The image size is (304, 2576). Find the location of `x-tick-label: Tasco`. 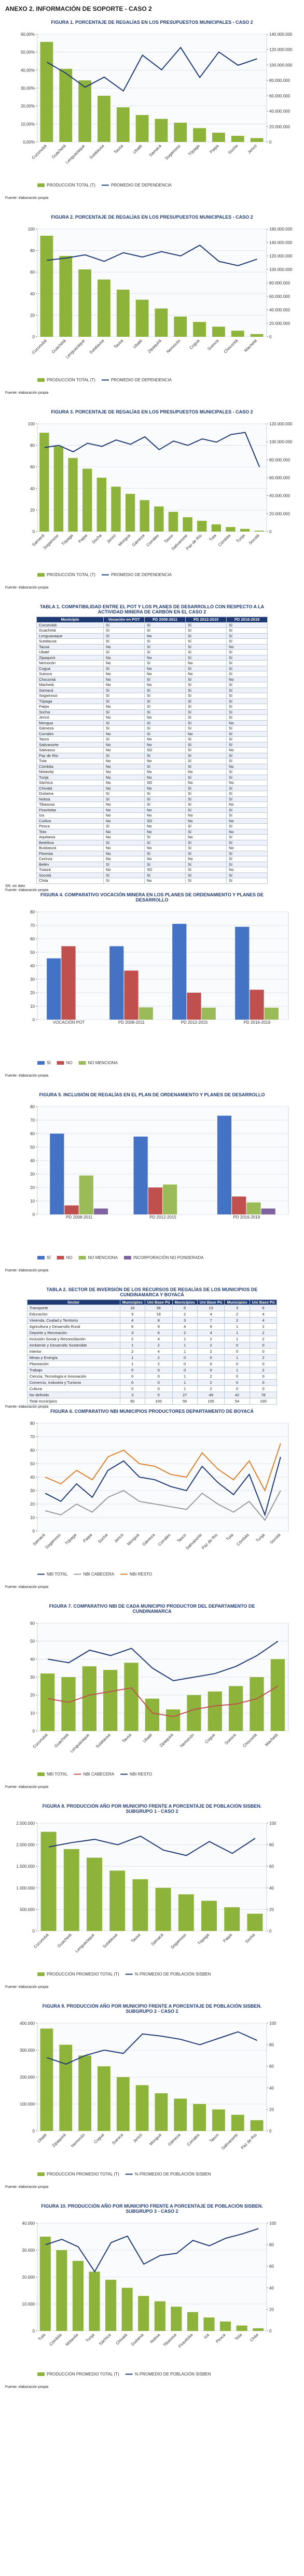

x-tick-label: Tasco is located at coordinates (182, 1538).